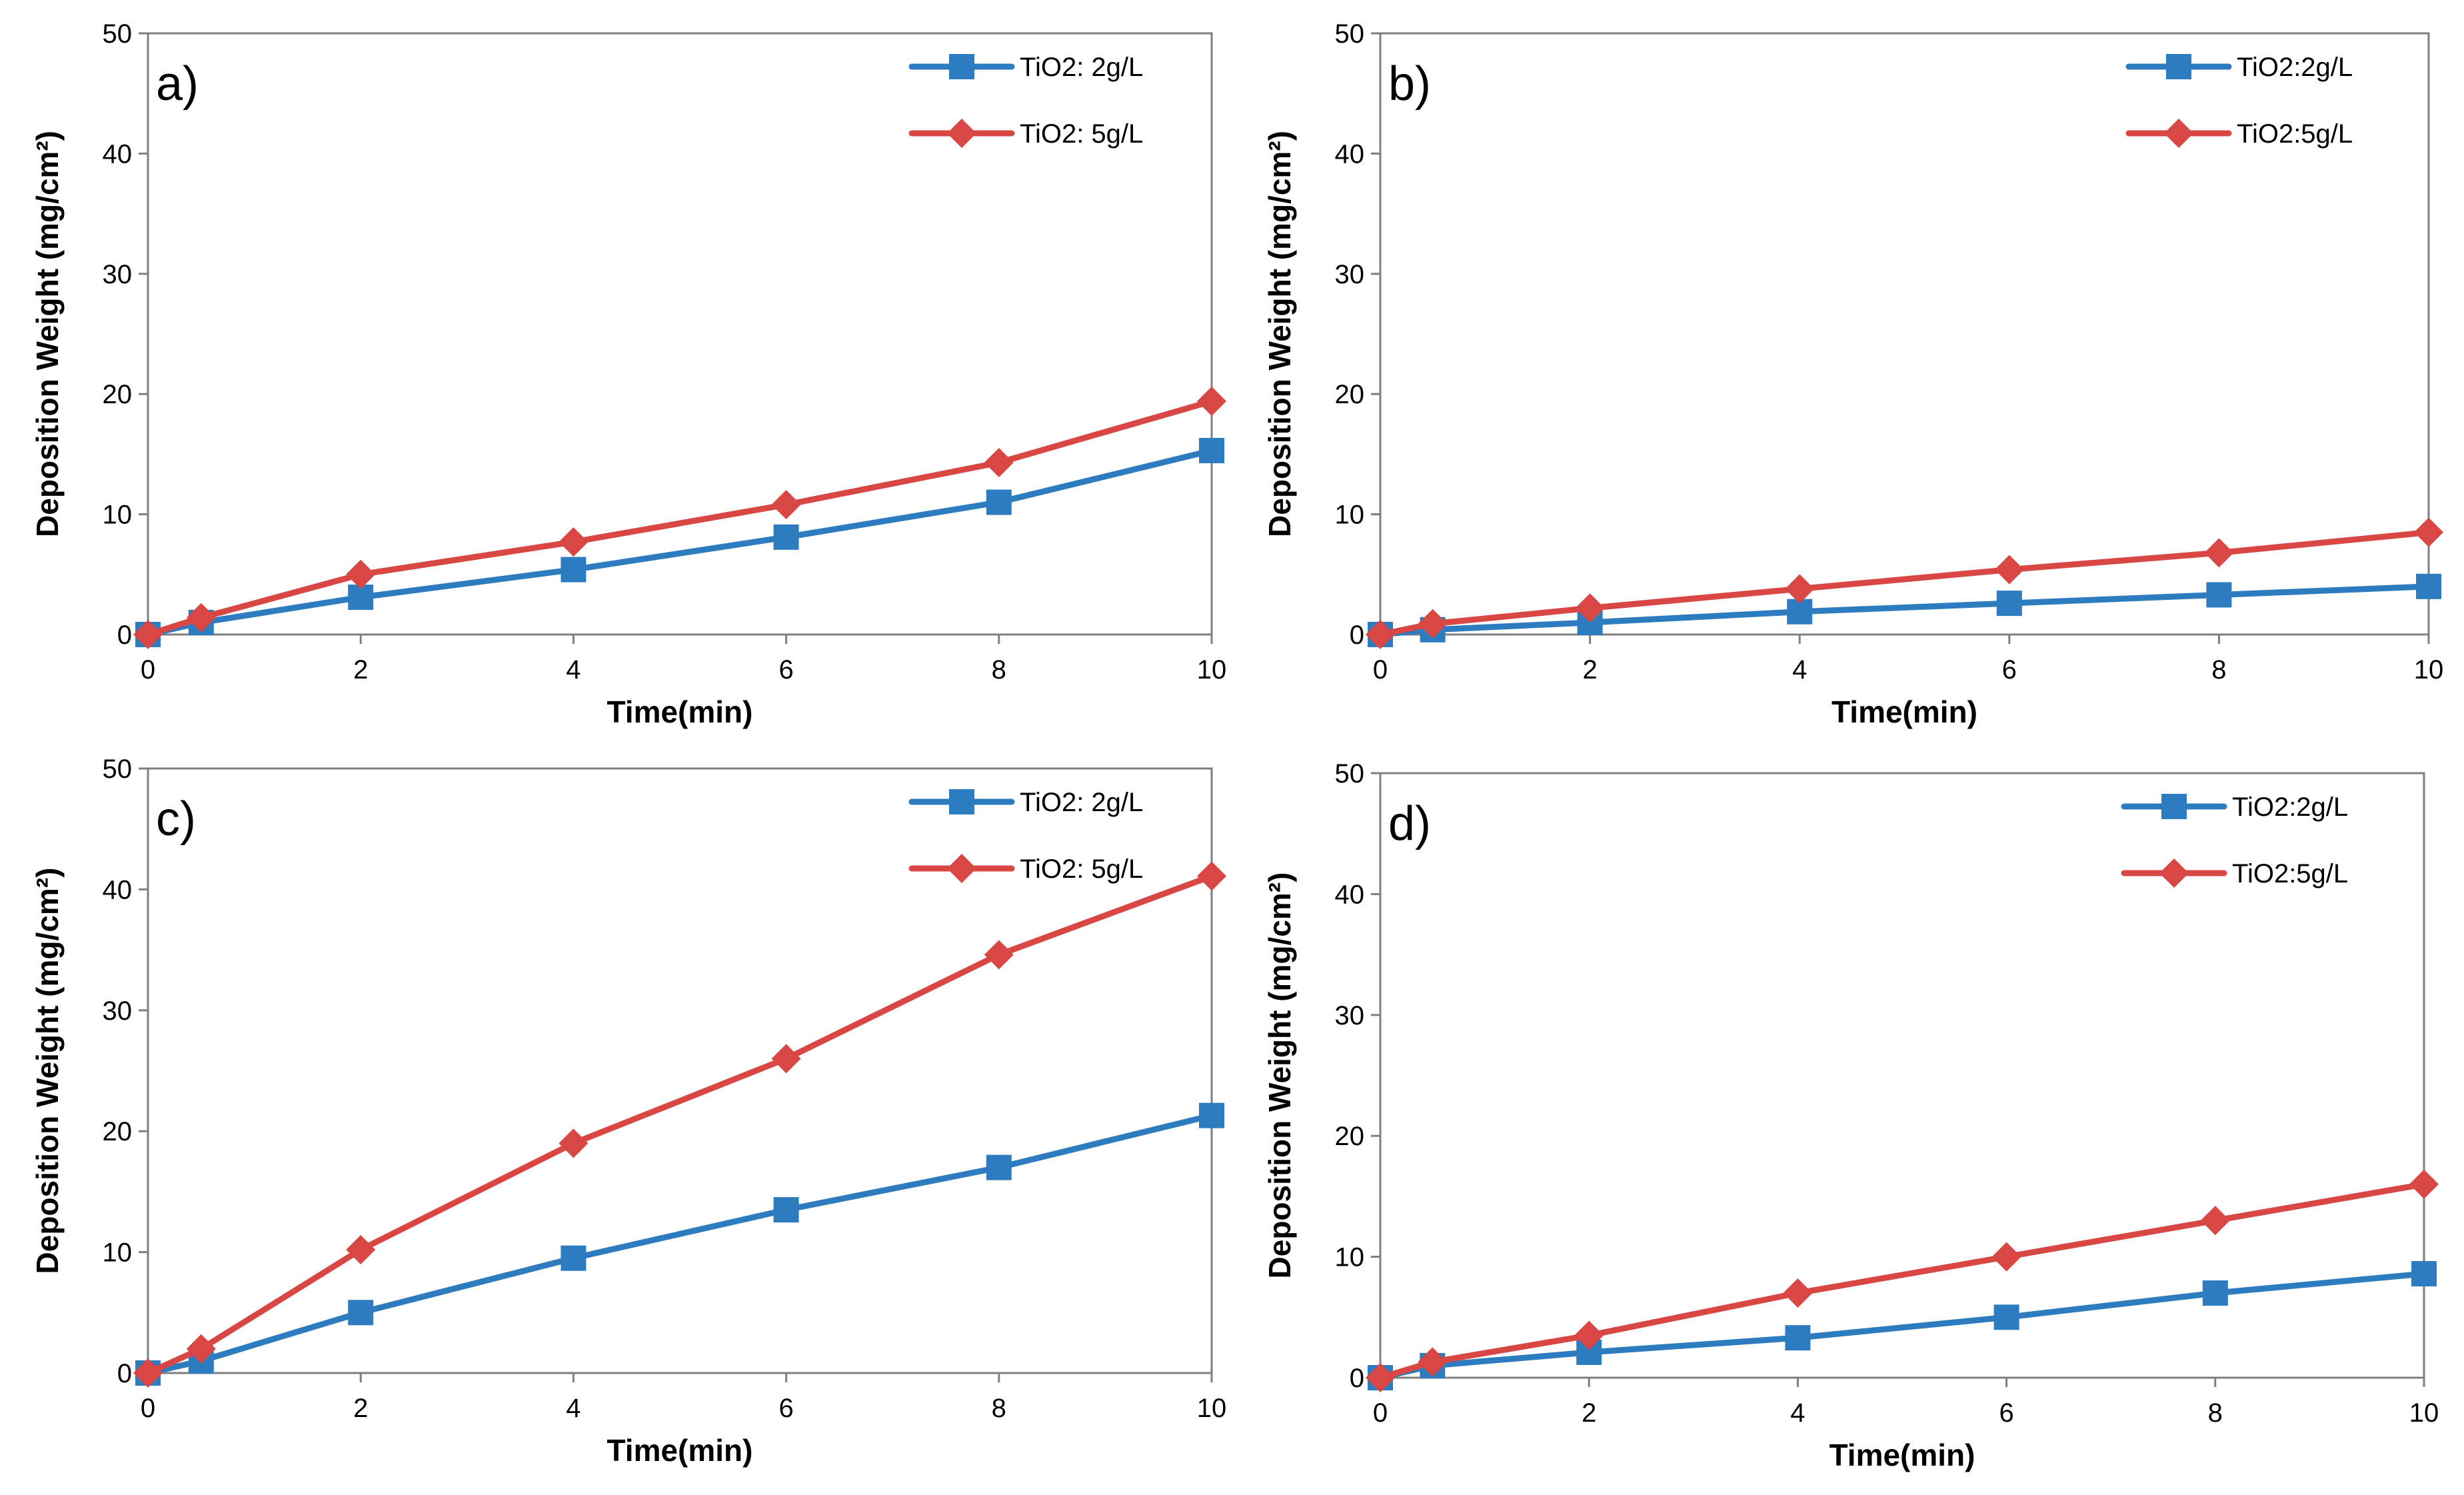 The width and height of the screenshot is (2464, 1495). Describe the element at coordinates (1357, 635) in the screenshot. I see `y-tick-label: 0` at that location.